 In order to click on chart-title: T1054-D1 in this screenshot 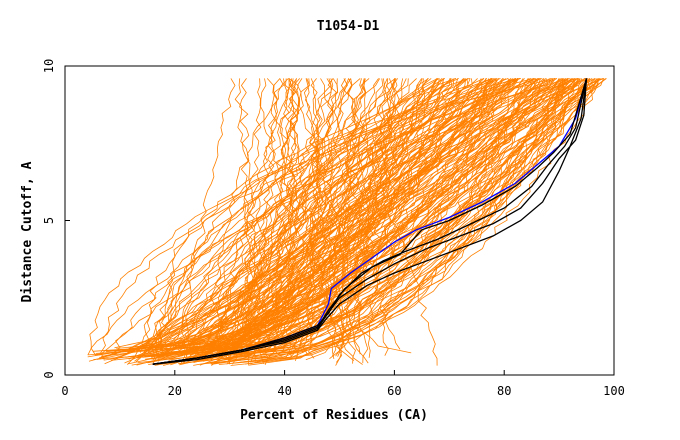, I will do `click(348, 26)`.